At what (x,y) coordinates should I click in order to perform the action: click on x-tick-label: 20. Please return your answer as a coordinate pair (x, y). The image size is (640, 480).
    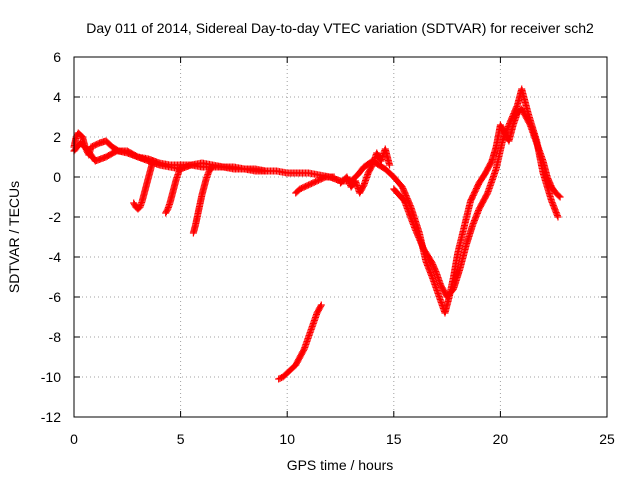
    Looking at the image, I should click on (501, 439).